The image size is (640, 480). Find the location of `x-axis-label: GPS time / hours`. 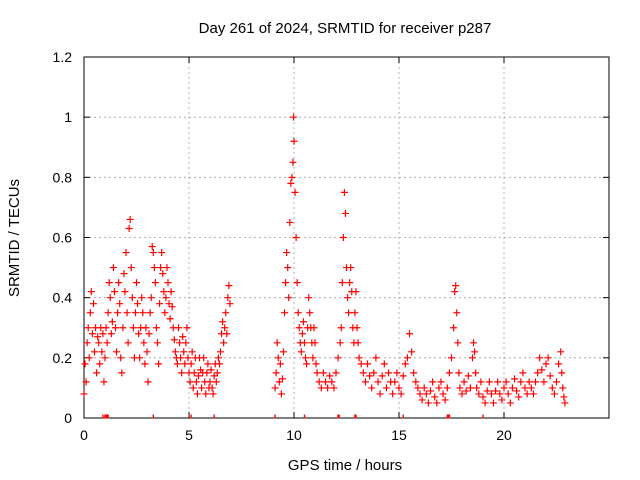

x-axis-label: GPS time / hours is located at coordinates (345, 465).